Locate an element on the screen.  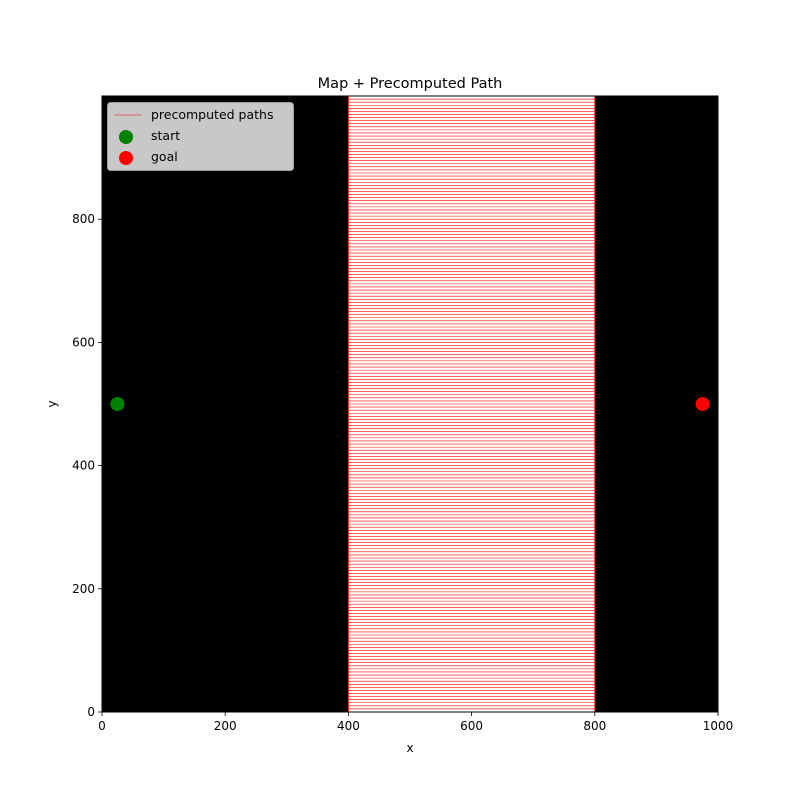
x-axis-label: x is located at coordinates (409, 748).